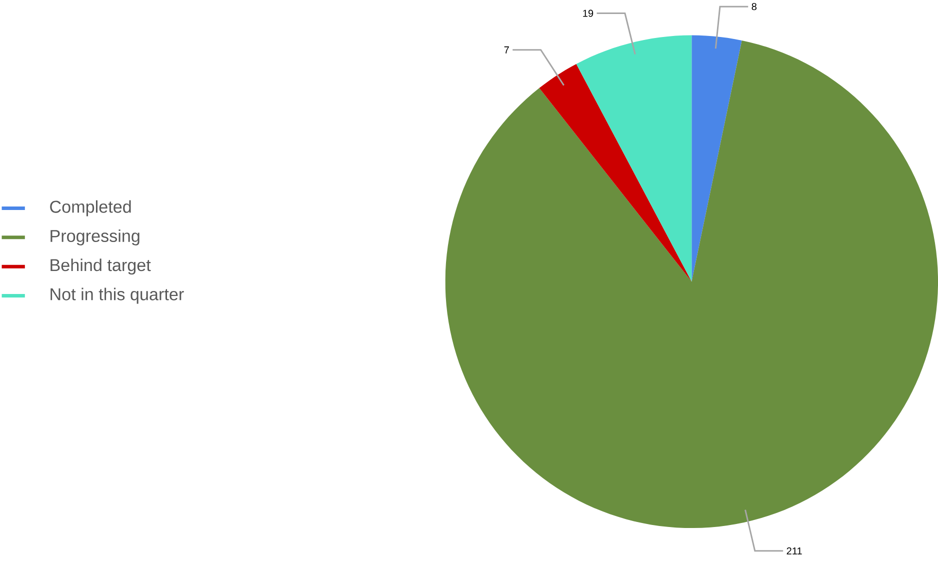 The image size is (938, 575). I want to click on legend-label: Not in this quarter, so click(117, 296).